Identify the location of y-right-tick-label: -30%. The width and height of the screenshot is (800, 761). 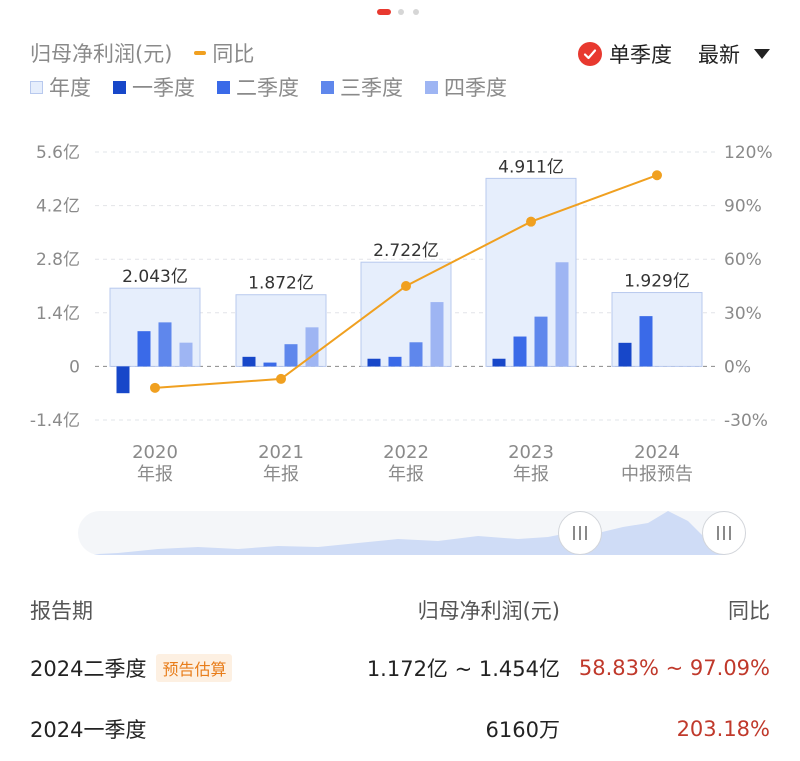
(746, 421).